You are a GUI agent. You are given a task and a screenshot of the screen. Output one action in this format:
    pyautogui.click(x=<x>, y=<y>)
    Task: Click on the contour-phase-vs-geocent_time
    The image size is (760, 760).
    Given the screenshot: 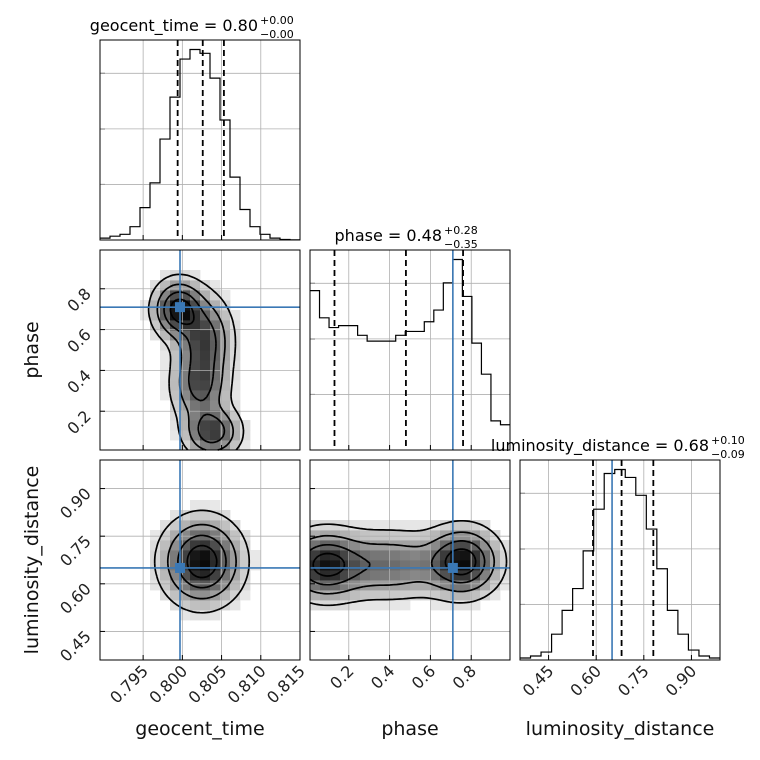 What is the action you would take?
    pyautogui.click(x=196, y=362)
    